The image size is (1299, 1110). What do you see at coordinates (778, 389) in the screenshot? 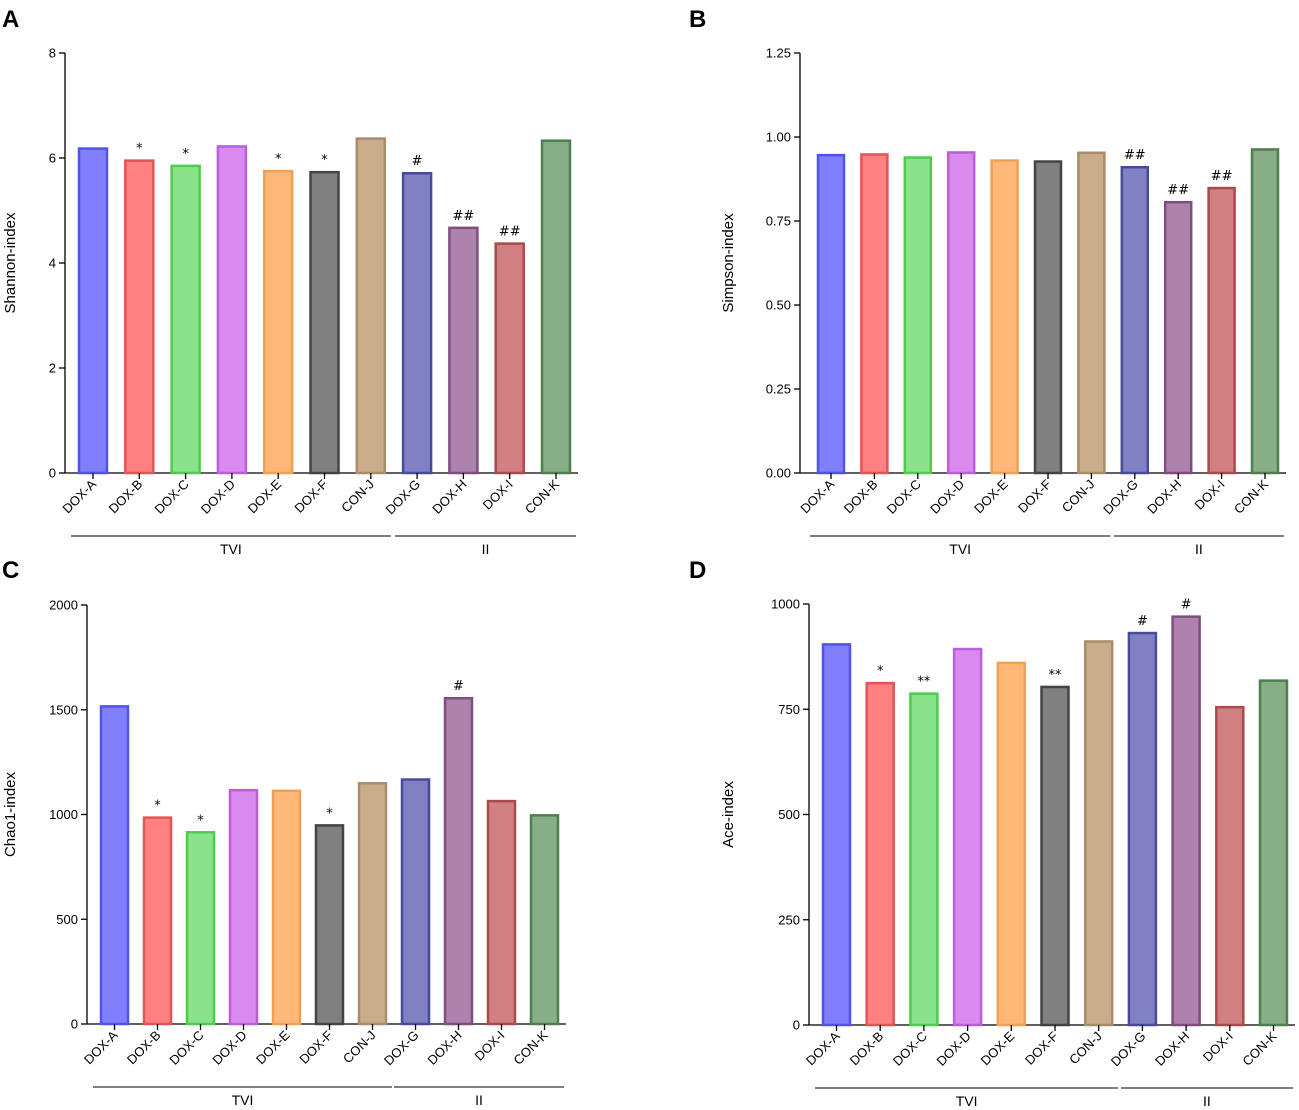
I see `y-tick-label: 0.25` at bounding box center [778, 389].